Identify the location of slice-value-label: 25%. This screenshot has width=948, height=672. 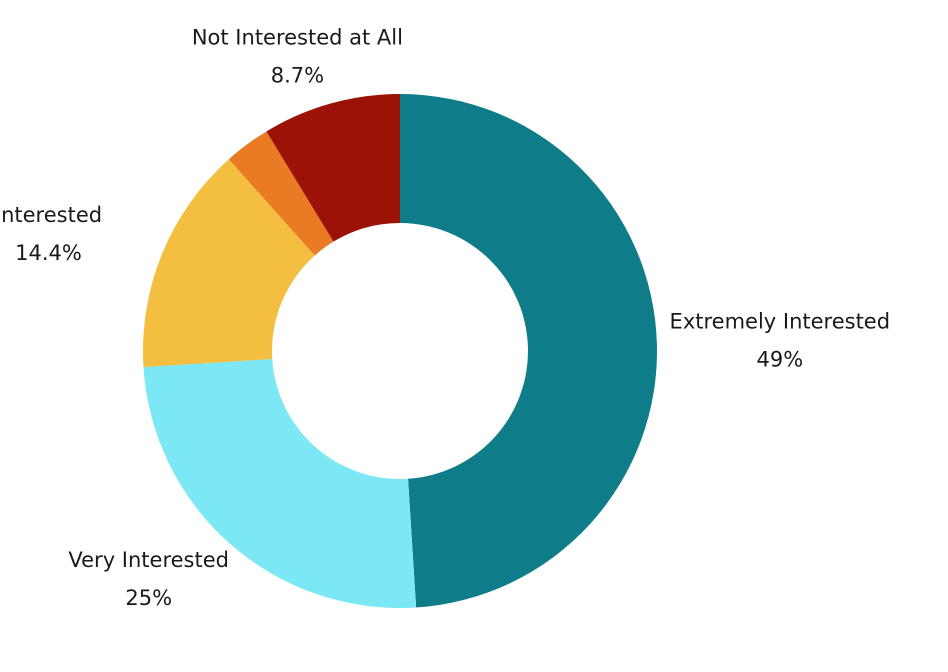
(148, 598).